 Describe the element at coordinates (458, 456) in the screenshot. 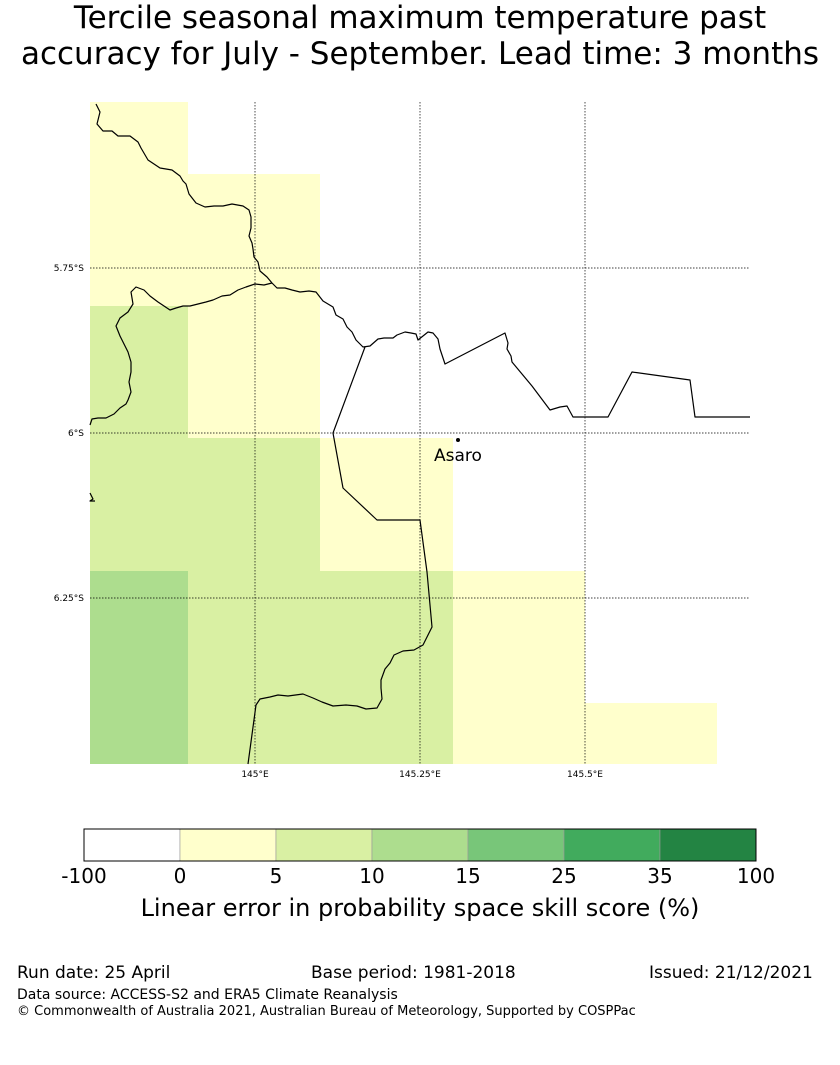

I see `place-name-label: Asaro` at that location.